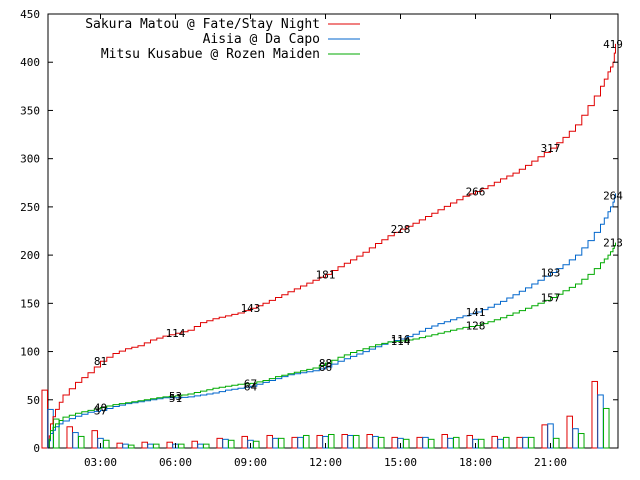  I want to click on data-label: 141, so click(476, 312).